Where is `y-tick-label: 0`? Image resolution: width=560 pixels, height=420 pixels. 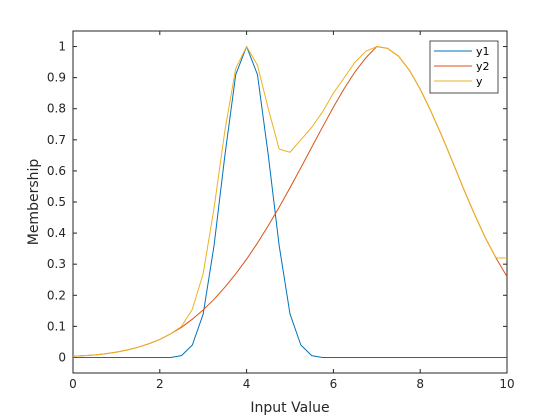 y-tick-label: 0 is located at coordinates (62, 357).